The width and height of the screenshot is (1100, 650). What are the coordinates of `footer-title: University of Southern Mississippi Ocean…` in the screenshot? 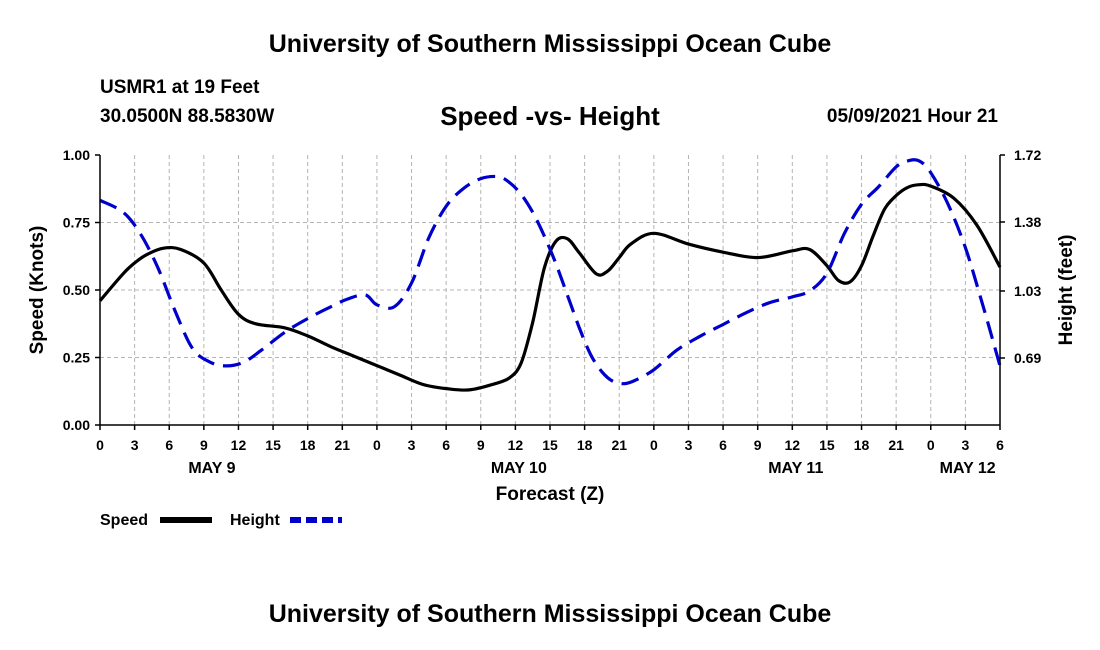 It's located at (550, 614).